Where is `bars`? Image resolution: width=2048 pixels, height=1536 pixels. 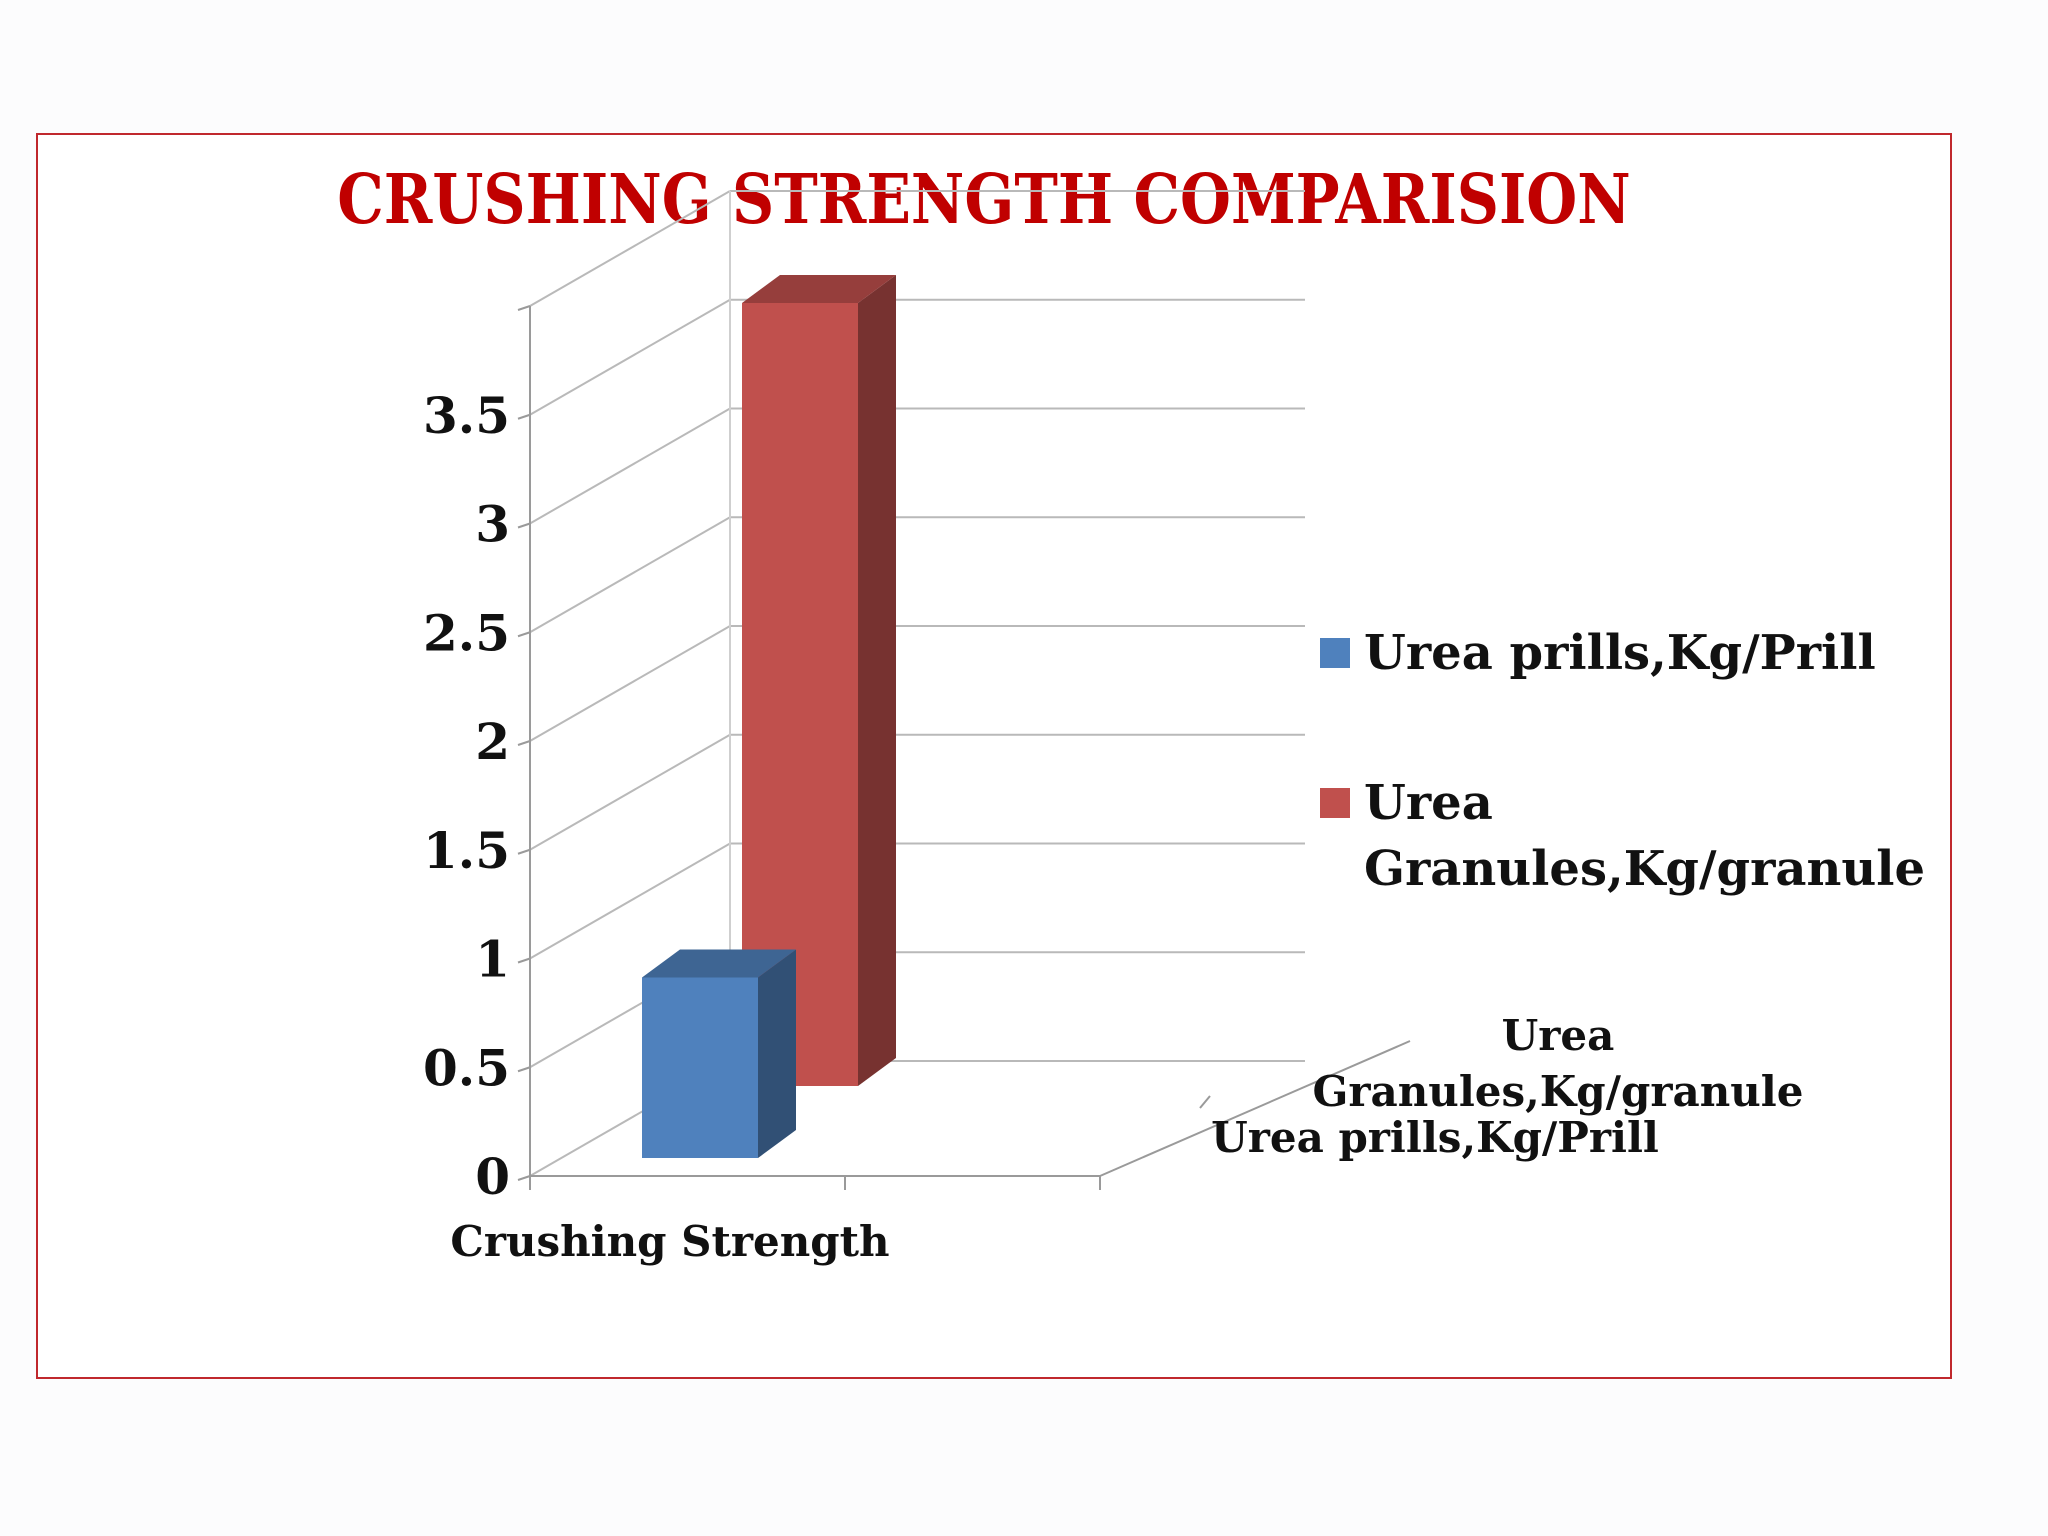 bars is located at coordinates (769, 716).